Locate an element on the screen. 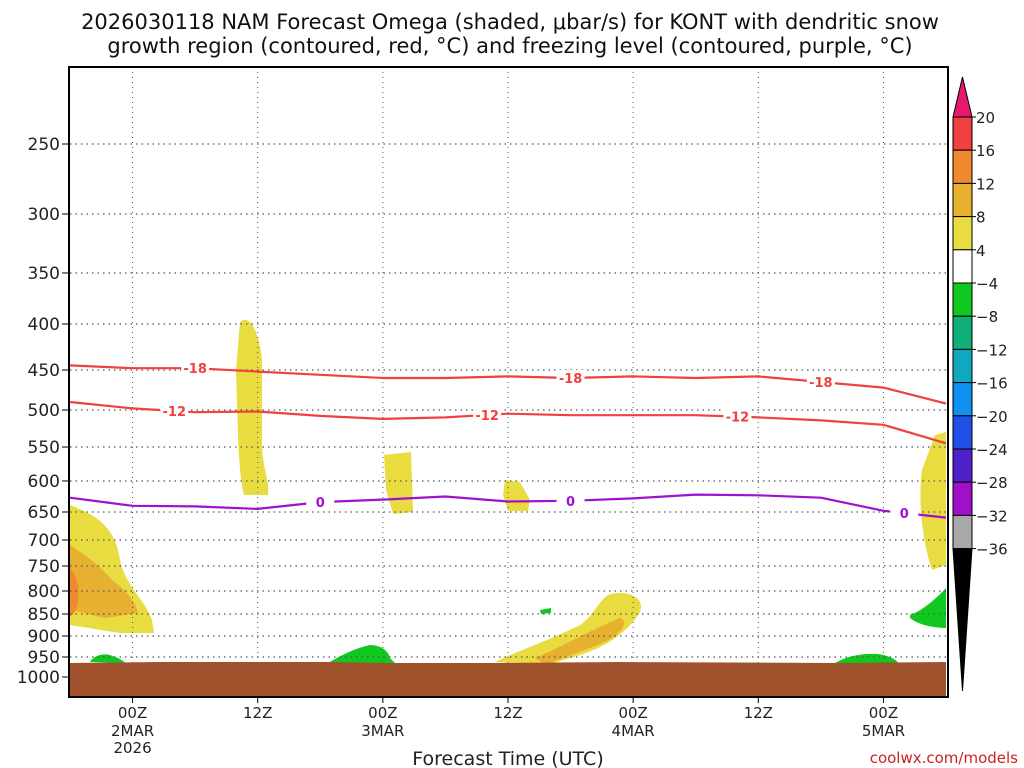 The width and height of the screenshot is (1024, 768). colorbar-top-arrow is located at coordinates (962, 97).